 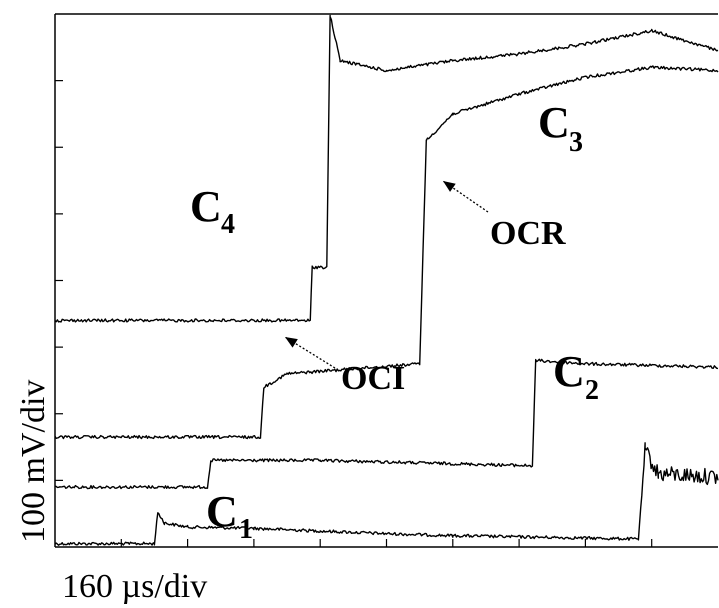 What do you see at coordinates (592, 390) in the screenshot?
I see `label-c2-sub: 2` at bounding box center [592, 390].